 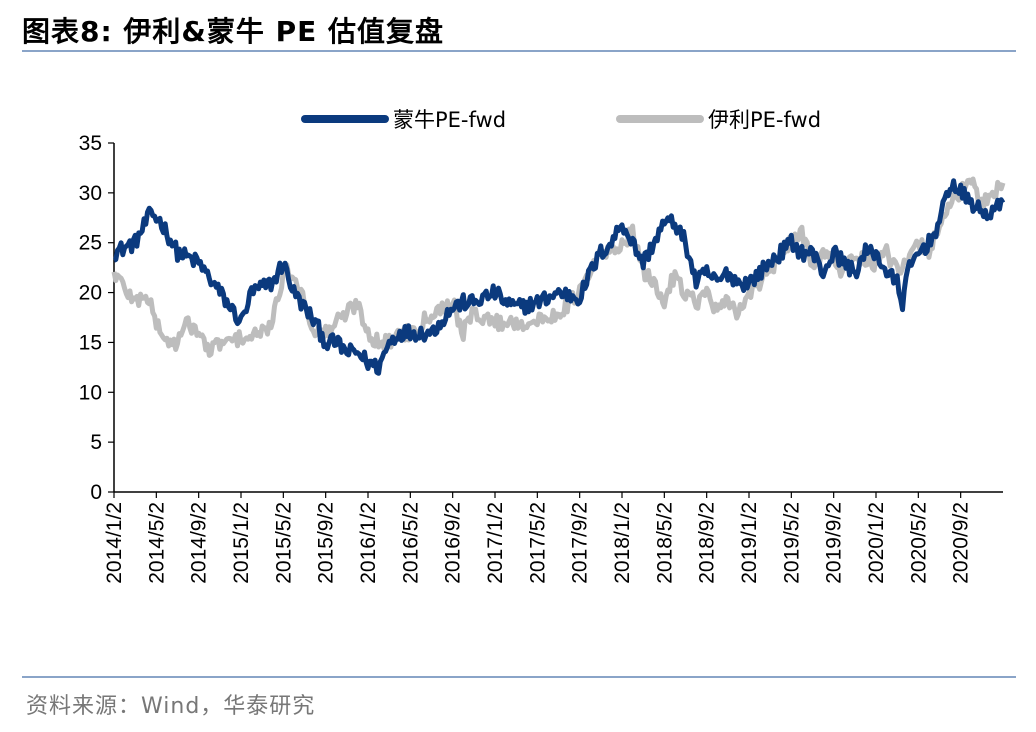 I want to click on x-tick-label: 2019/9/2, so click(x=834, y=543).